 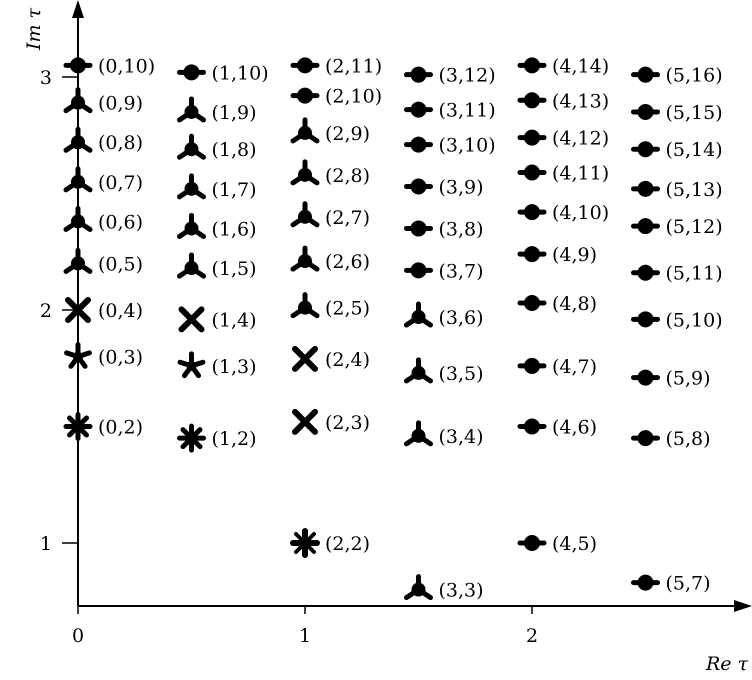 What do you see at coordinates (120, 222) in the screenshot?
I see `point-label: (0,6)` at bounding box center [120, 222].